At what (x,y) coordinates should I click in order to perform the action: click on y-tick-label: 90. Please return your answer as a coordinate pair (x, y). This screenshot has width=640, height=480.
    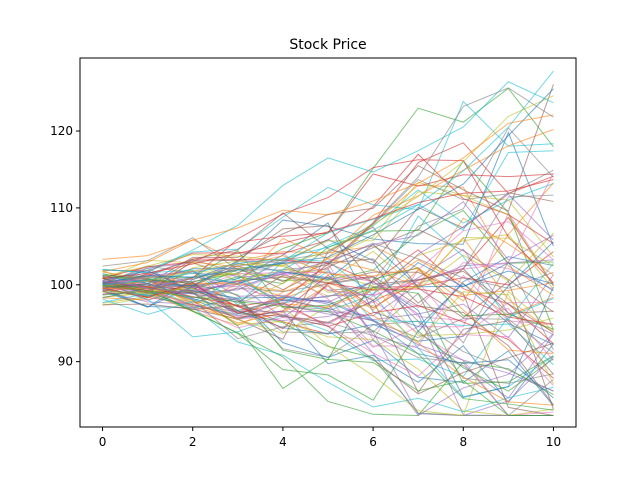
    Looking at the image, I should click on (65, 362).